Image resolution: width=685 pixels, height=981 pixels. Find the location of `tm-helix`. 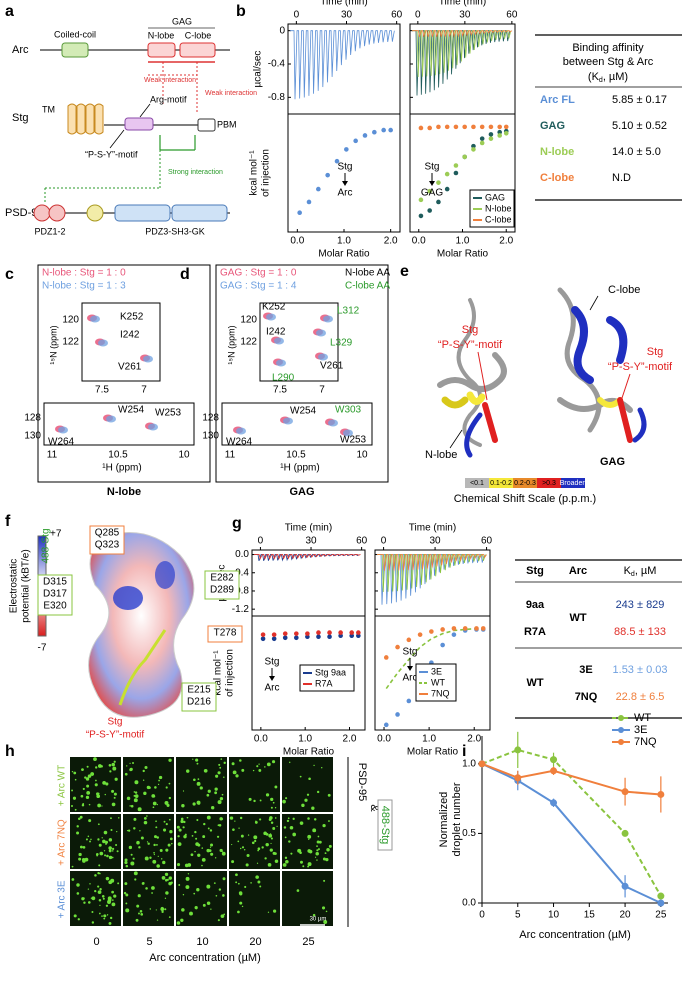

tm-helix is located at coordinates (81, 119).